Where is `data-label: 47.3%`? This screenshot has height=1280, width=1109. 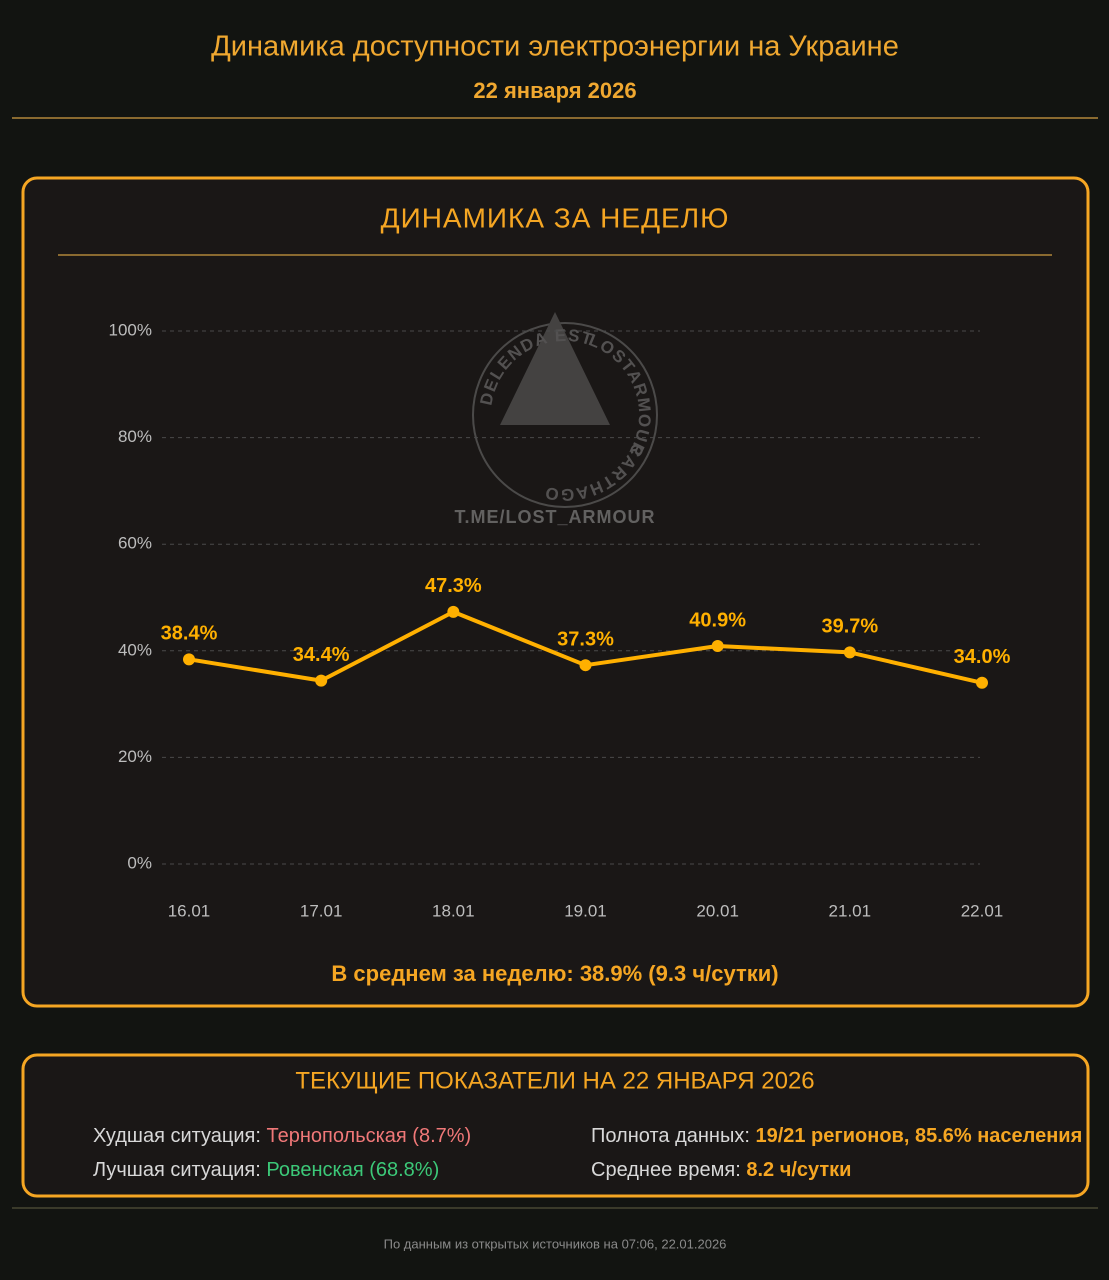 data-label: 47.3% is located at coordinates (453, 586).